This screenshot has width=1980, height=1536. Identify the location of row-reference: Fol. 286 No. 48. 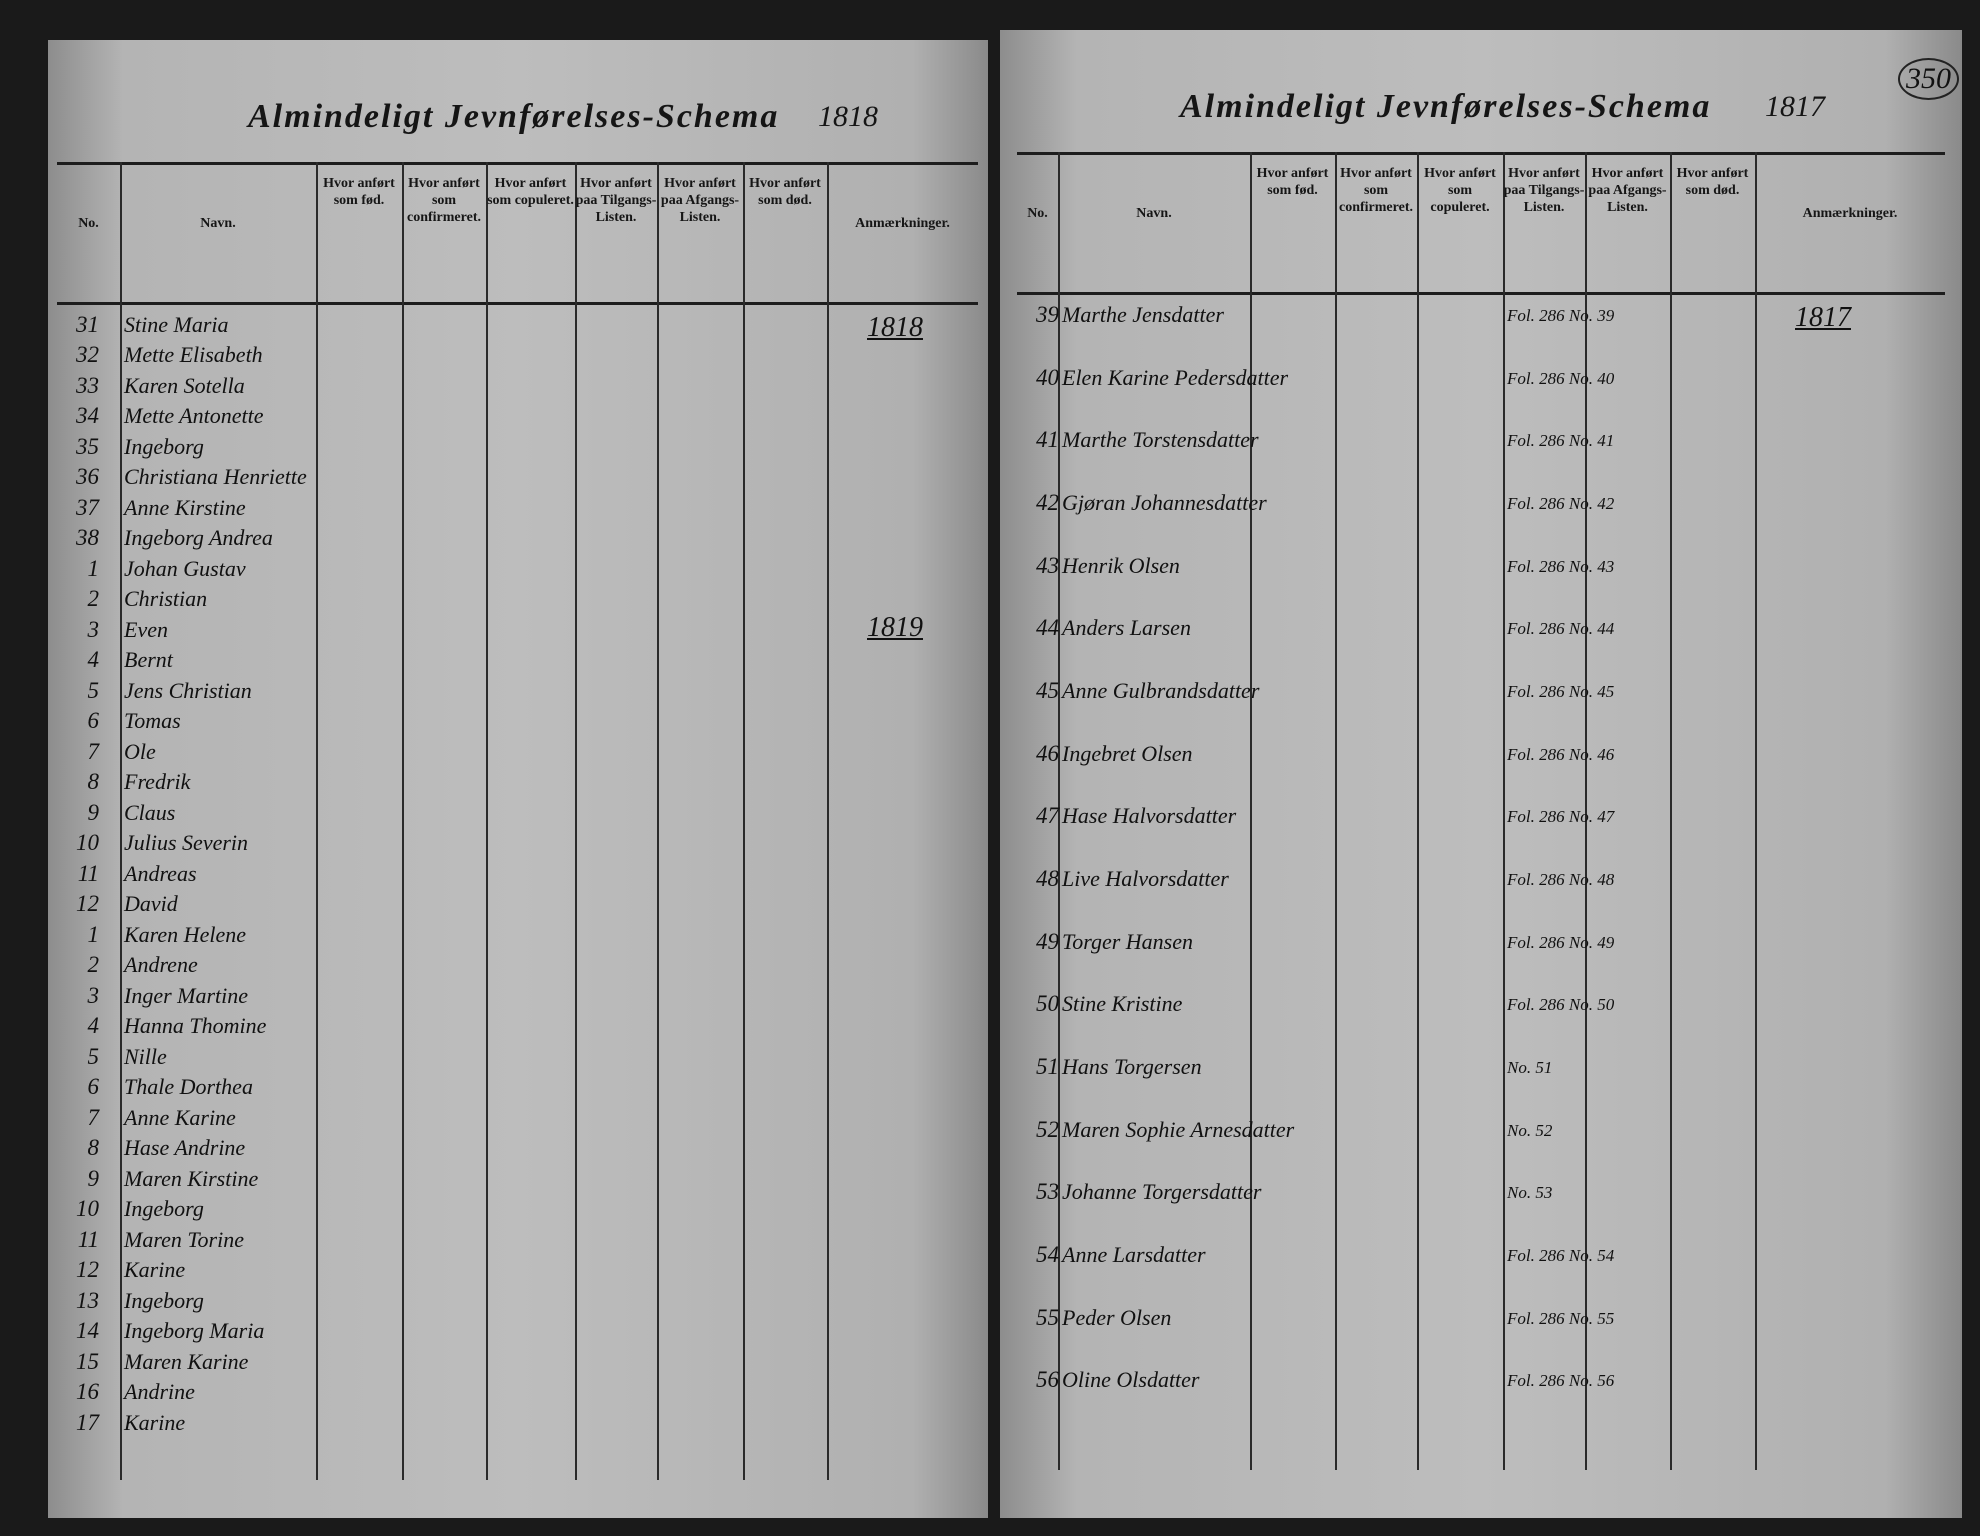
(1561, 879).